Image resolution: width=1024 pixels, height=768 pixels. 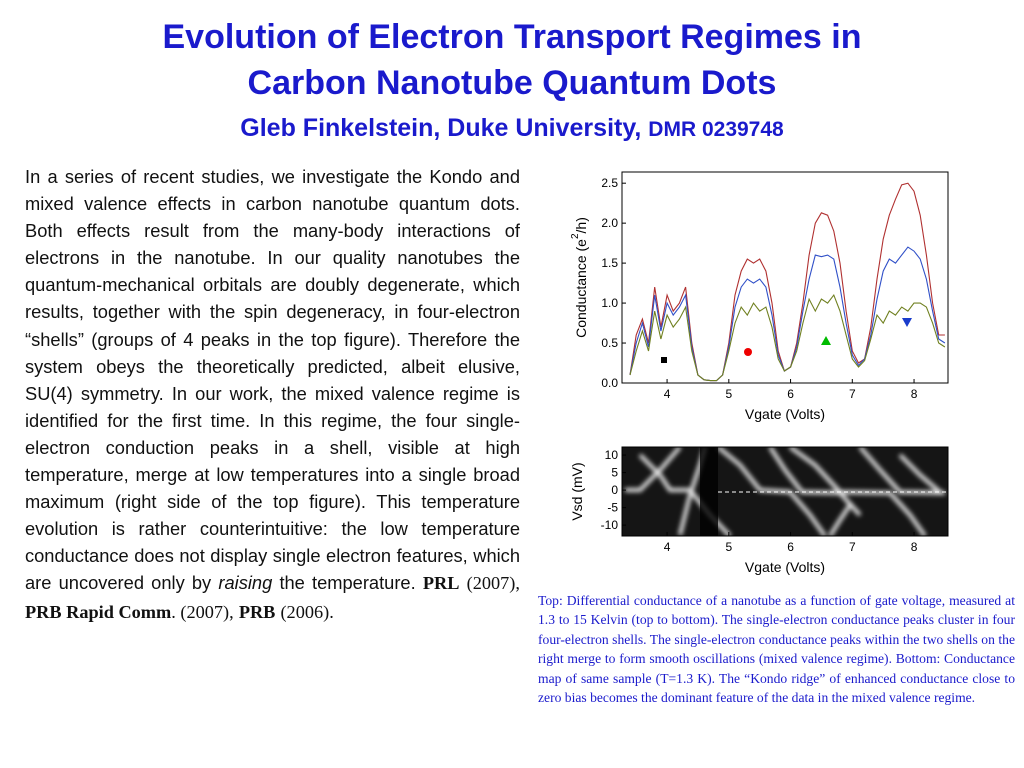 I want to click on y-tick-label: 2.5, so click(x=609, y=183).